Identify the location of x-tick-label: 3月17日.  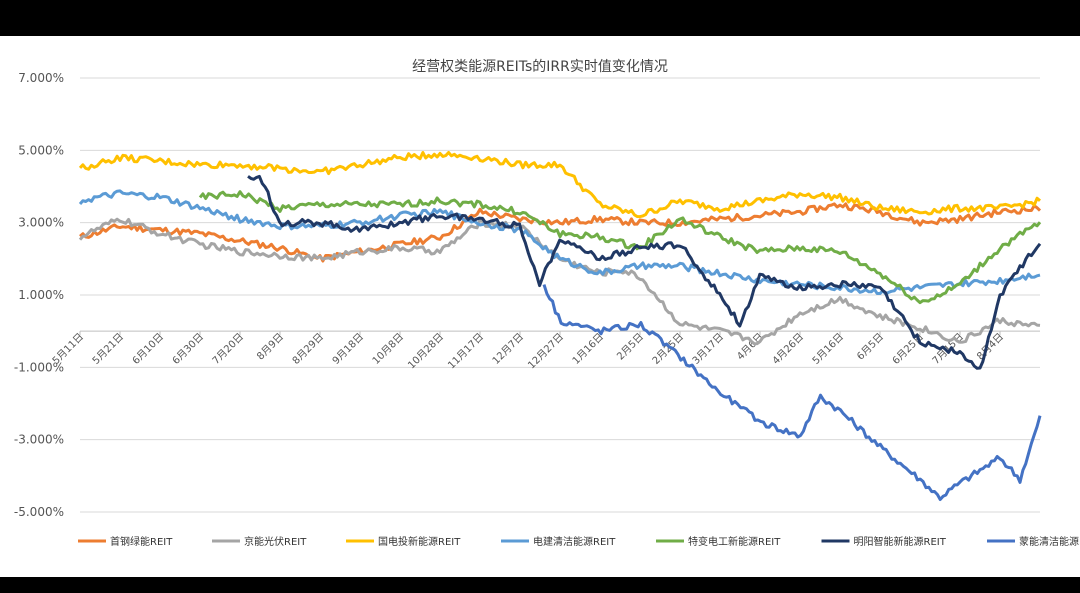
(708, 349).